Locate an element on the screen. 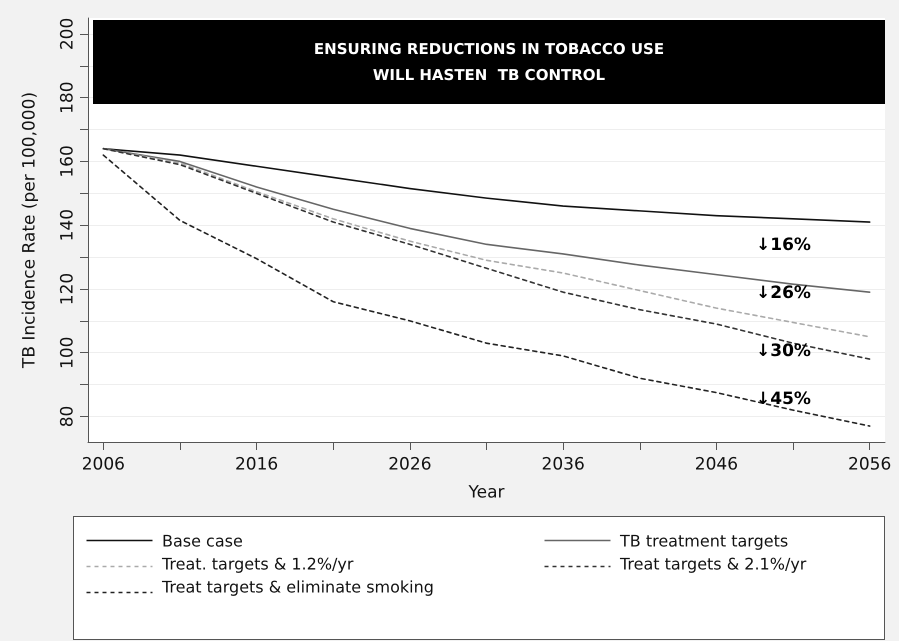 The image size is (899, 641). legend-label: Base case is located at coordinates (202, 541).